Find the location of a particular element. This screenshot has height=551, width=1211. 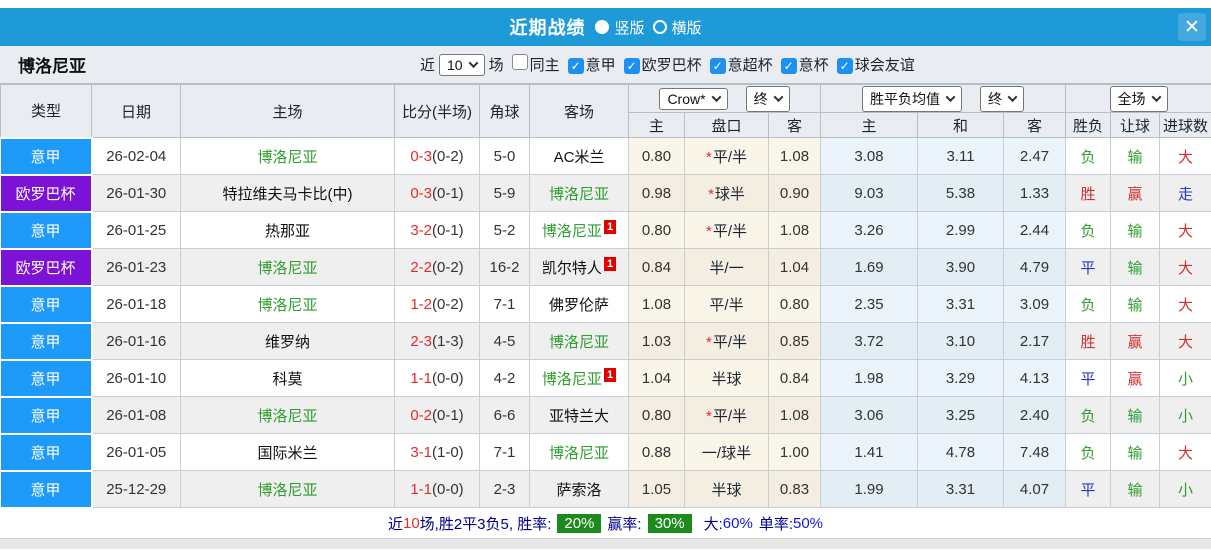

avg-away: 4.13 is located at coordinates (1034, 378).